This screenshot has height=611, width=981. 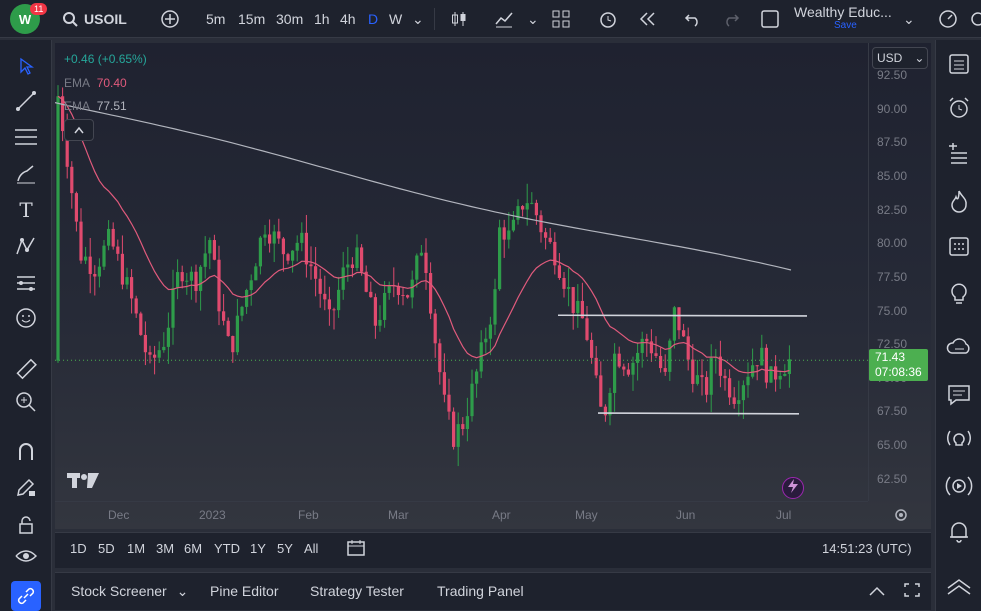 I want to click on price-tick: 90.00, so click(x=892, y=109).